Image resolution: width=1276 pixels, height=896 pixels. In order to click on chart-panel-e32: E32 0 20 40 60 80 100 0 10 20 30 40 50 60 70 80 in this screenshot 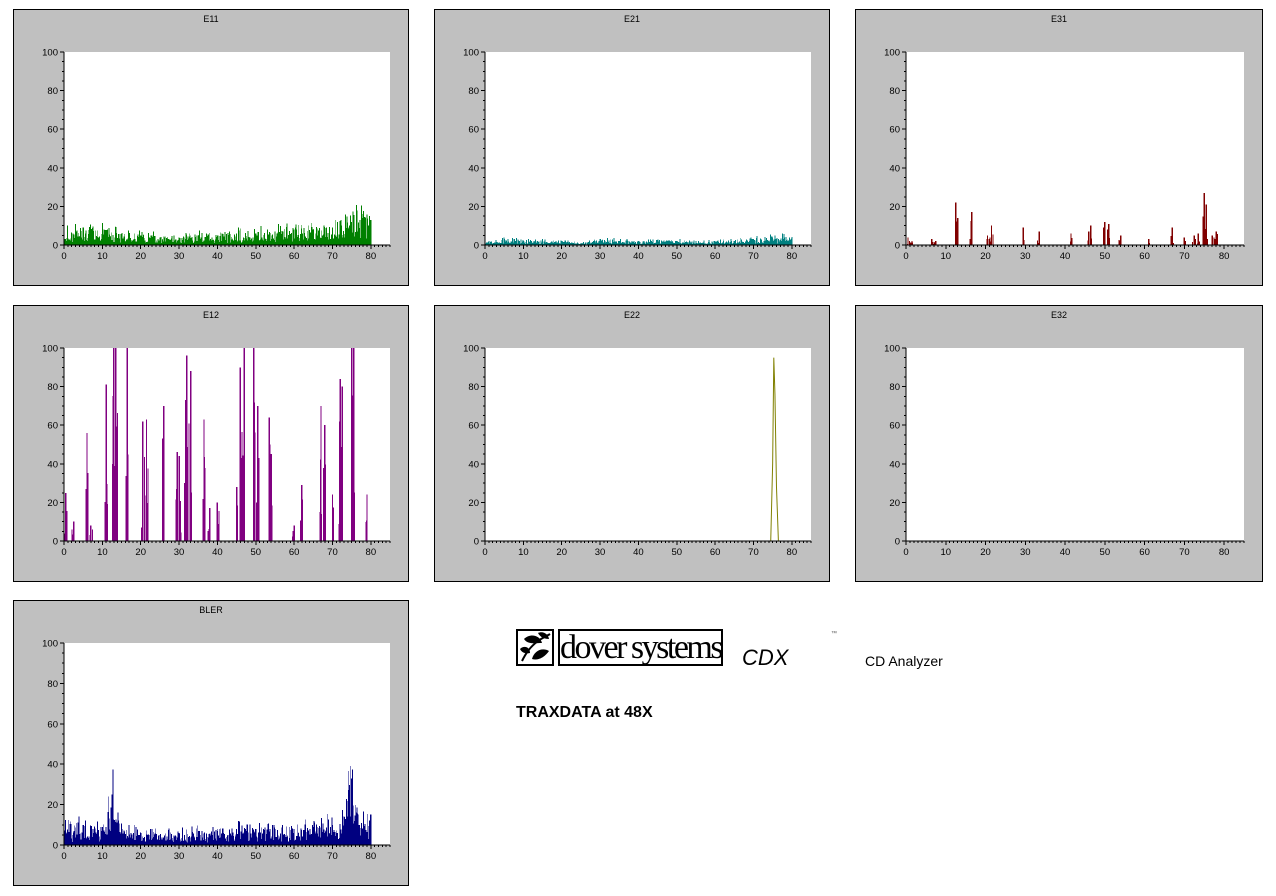, I will do `click(1059, 443)`.